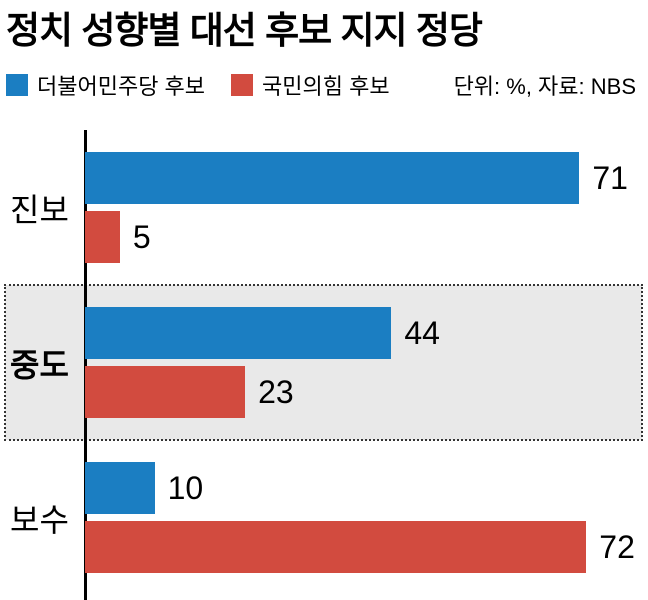 Image resolution: width=648 pixels, height=600 pixels. I want to click on category-label-moderate: 중도, so click(39, 364).